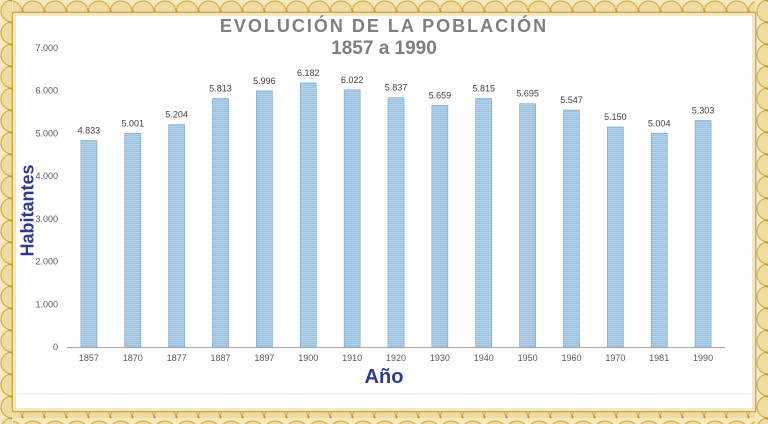 The image size is (768, 424). Describe the element at coordinates (55, 347) in the screenshot. I see `y-tick-label: 0` at that location.